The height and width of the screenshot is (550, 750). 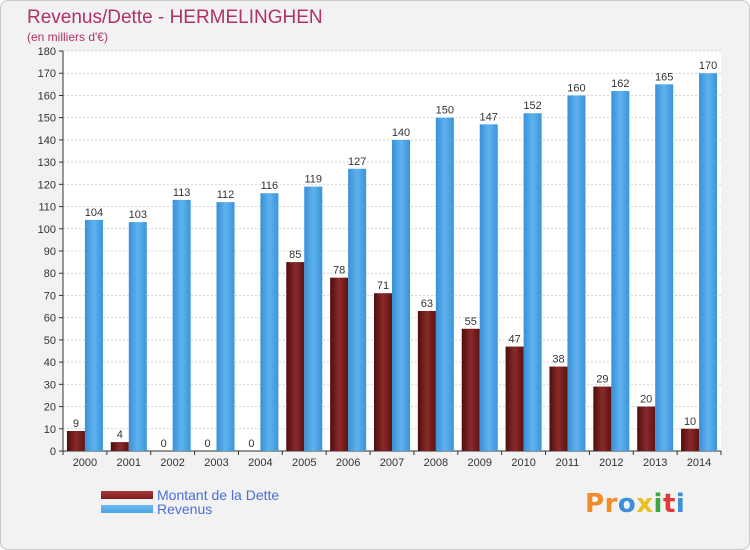 What do you see at coordinates (85, 463) in the screenshot?
I see `x-tick-label: 2000` at bounding box center [85, 463].